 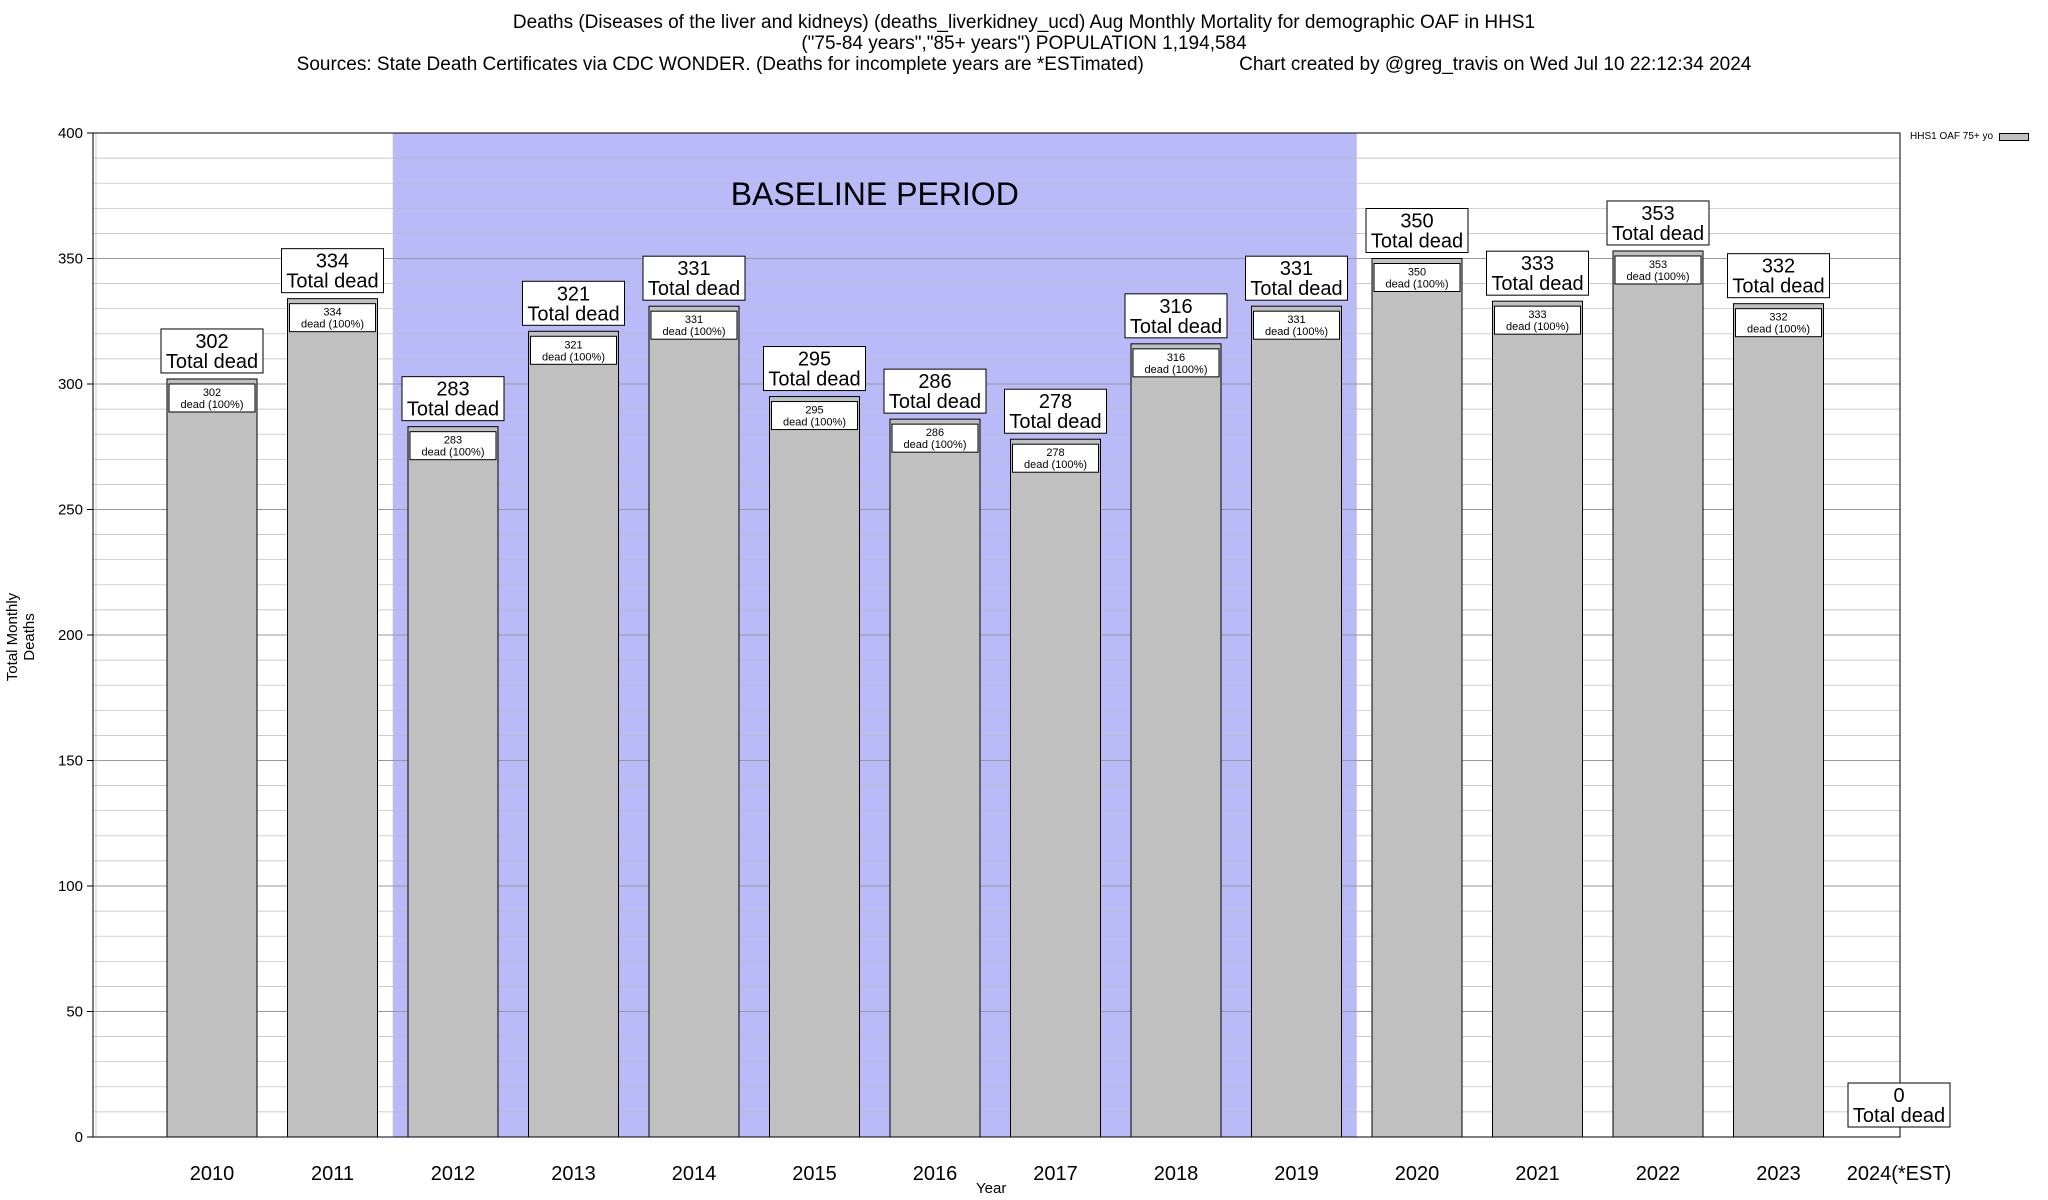 What do you see at coordinates (70, 510) in the screenshot?
I see `y-tick-label: 250` at bounding box center [70, 510].